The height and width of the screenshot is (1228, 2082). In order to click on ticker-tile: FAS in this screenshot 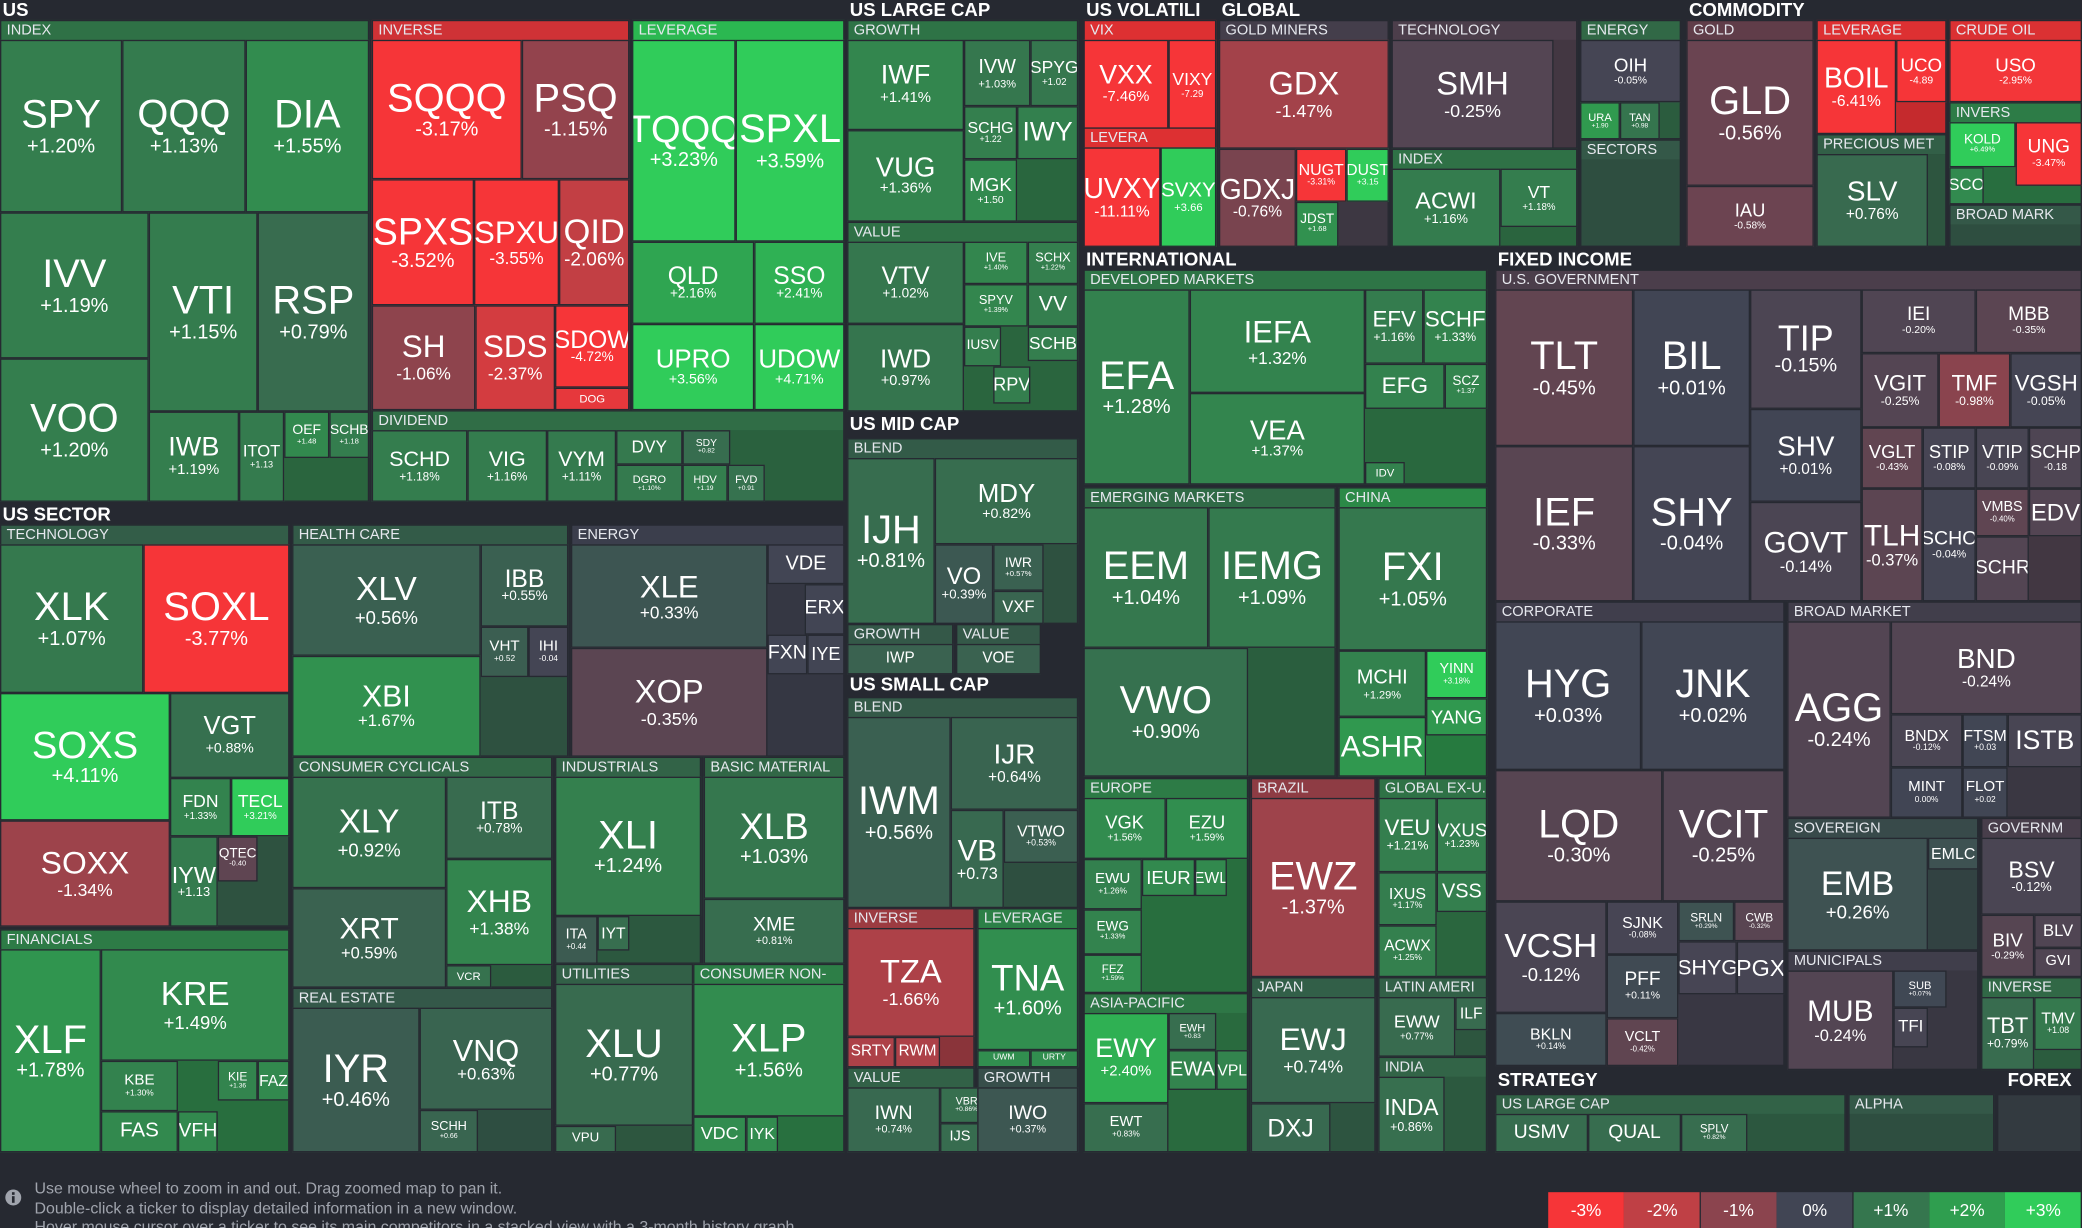, I will do `click(139, 1132)`.